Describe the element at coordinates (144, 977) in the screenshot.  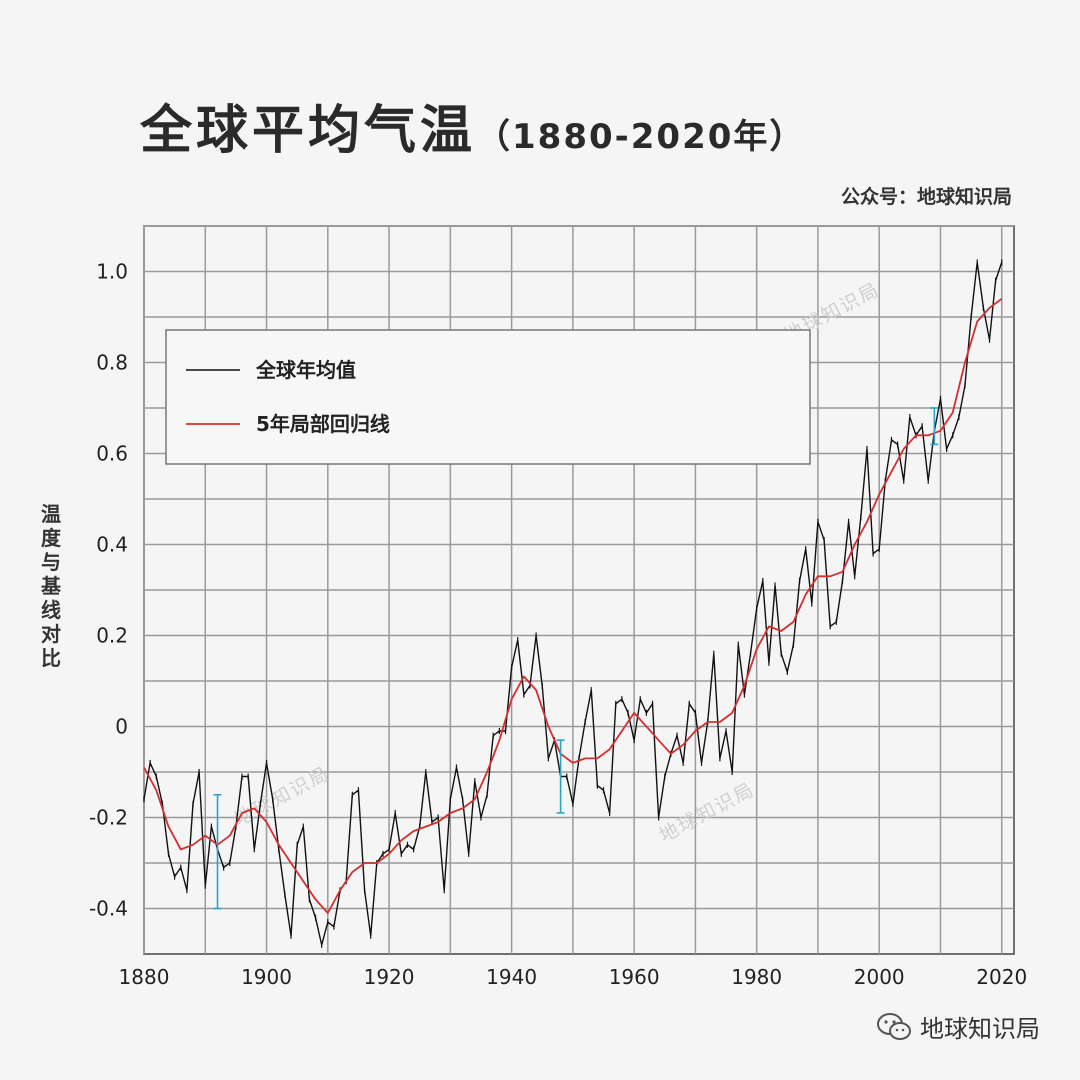
I see `x-tick-label: 1880` at that location.